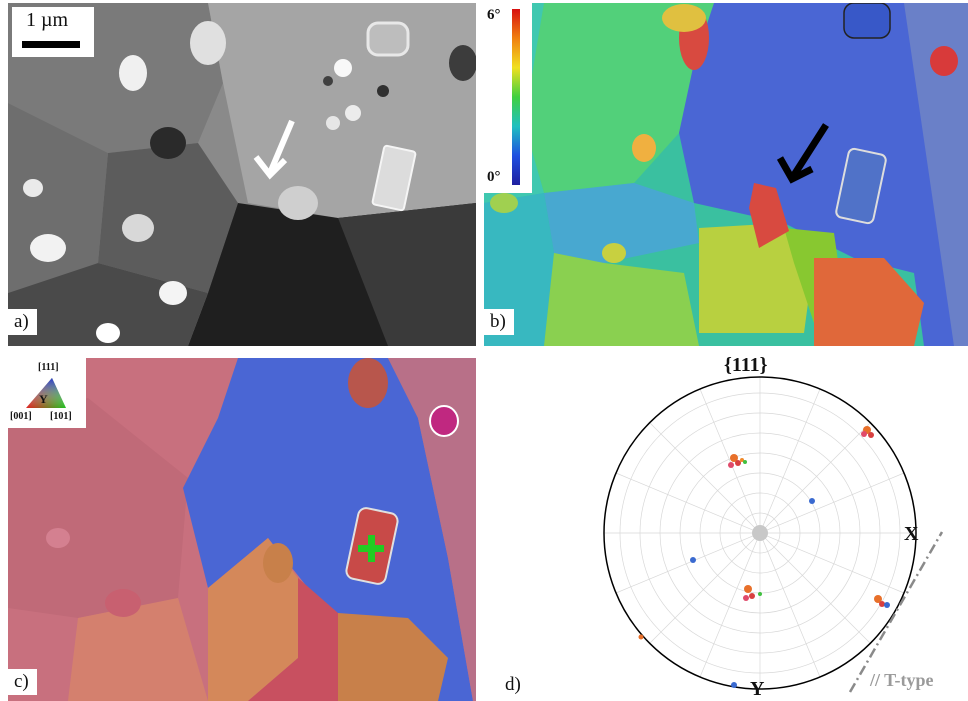  I want to click on white-arrow-icon, so click(274, 149).